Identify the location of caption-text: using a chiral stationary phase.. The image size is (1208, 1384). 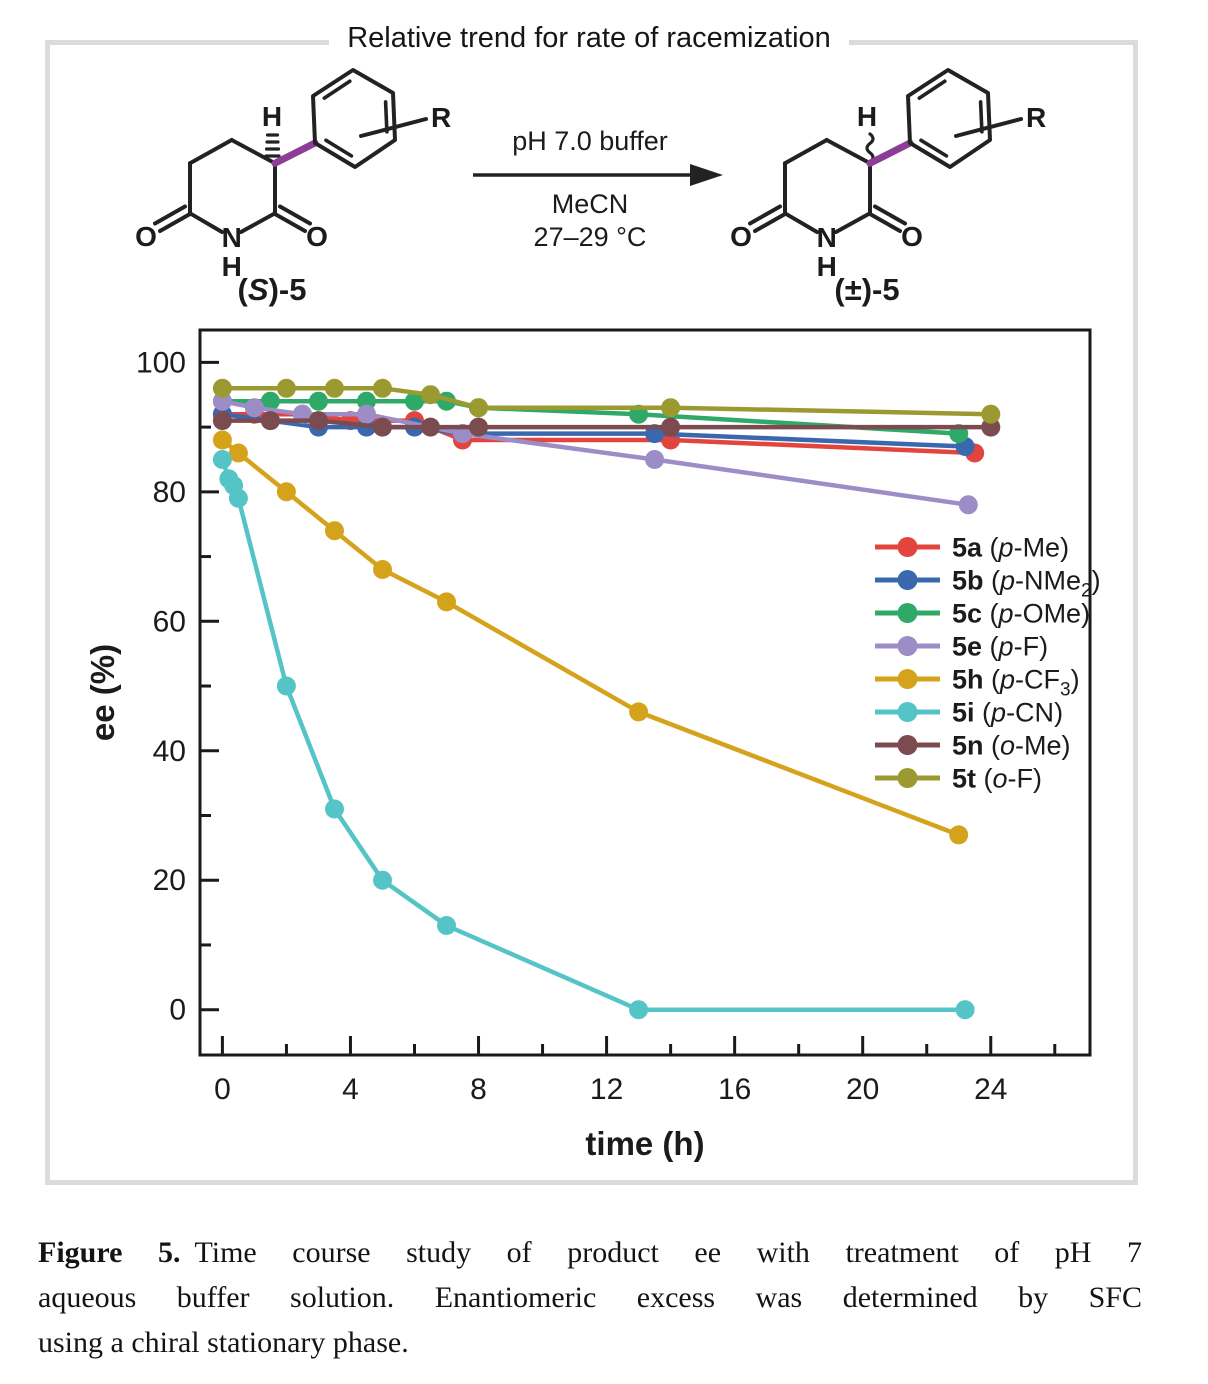
(223, 1342).